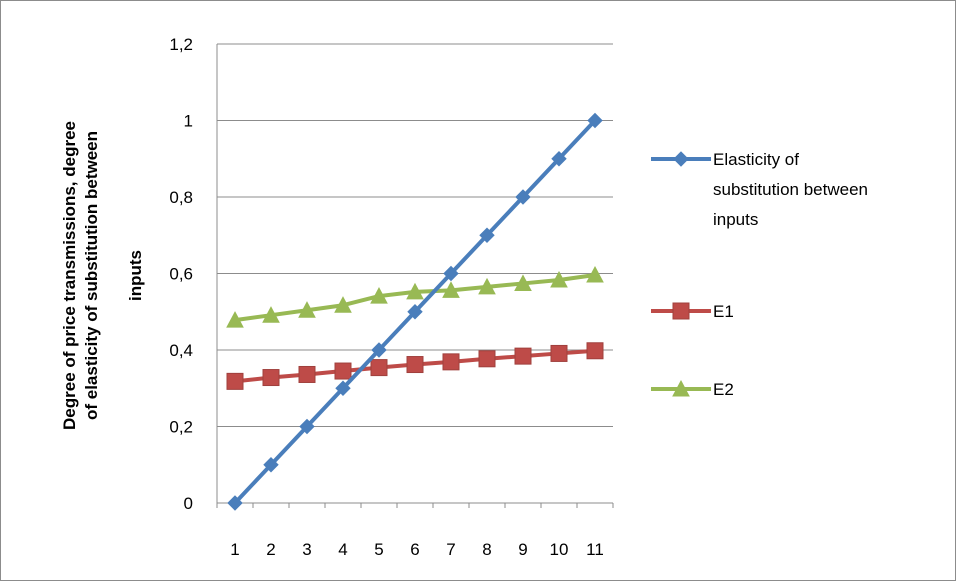 The height and width of the screenshot is (581, 956). What do you see at coordinates (181, 427) in the screenshot?
I see `y-tick-label: 0,2` at bounding box center [181, 427].